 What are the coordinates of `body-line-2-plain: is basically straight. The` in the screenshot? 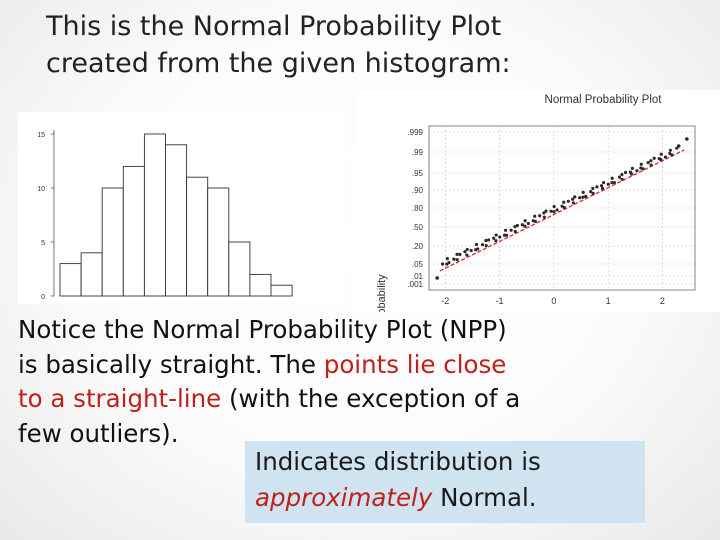 It's located at (171, 364).